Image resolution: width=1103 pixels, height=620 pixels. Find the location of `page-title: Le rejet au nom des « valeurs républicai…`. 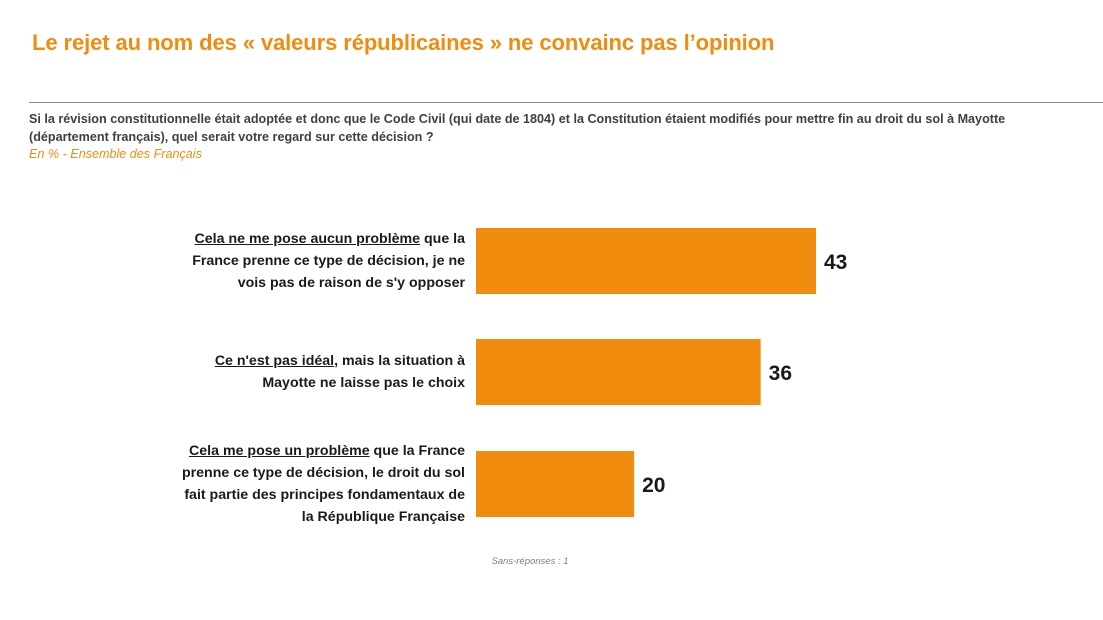

page-title: Le rejet au nom des « valeurs républicai… is located at coordinates (403, 42).